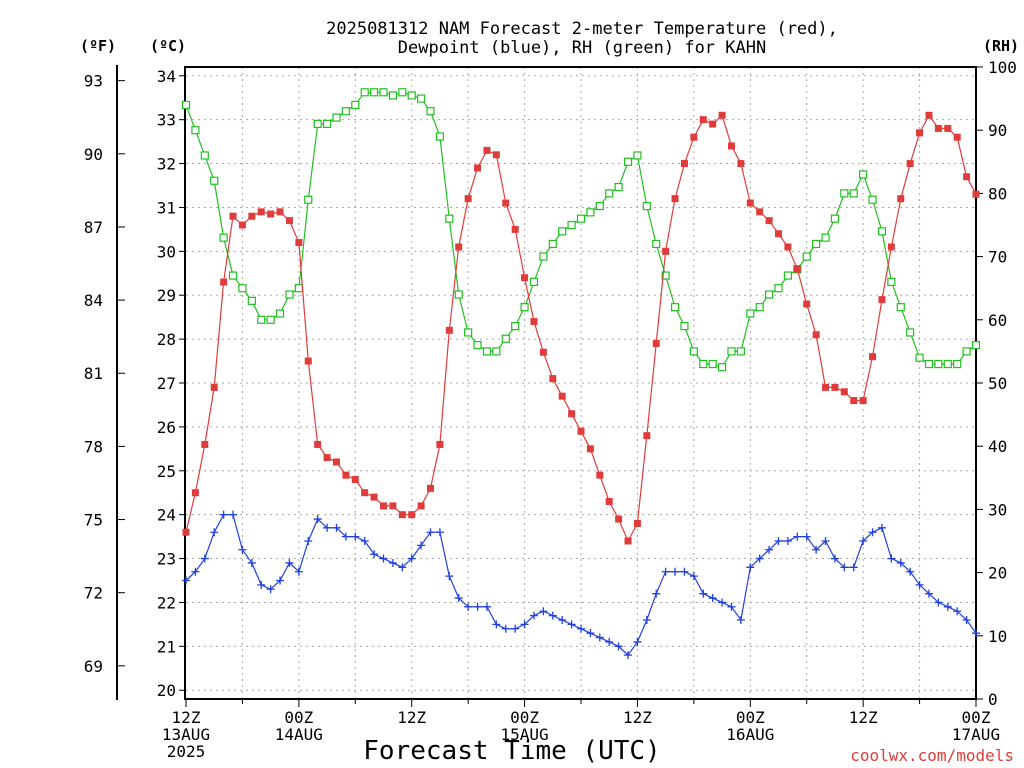 This screenshot has width=1024, height=768. Describe the element at coordinates (186, 734) in the screenshot. I see `time-tick-label: 13AUG` at that location.